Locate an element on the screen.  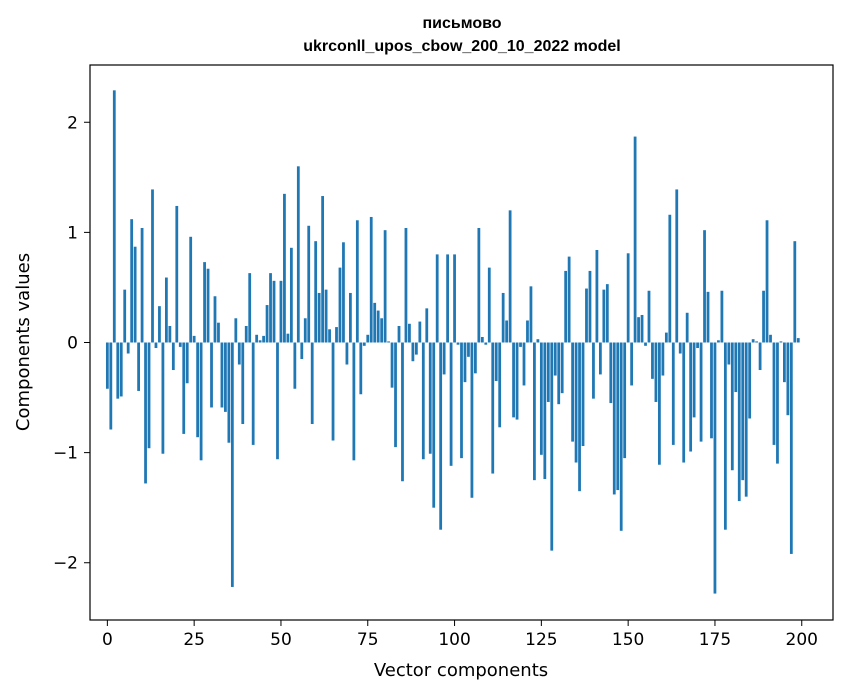
y-tick-label: 1 is located at coordinates (72, 233).